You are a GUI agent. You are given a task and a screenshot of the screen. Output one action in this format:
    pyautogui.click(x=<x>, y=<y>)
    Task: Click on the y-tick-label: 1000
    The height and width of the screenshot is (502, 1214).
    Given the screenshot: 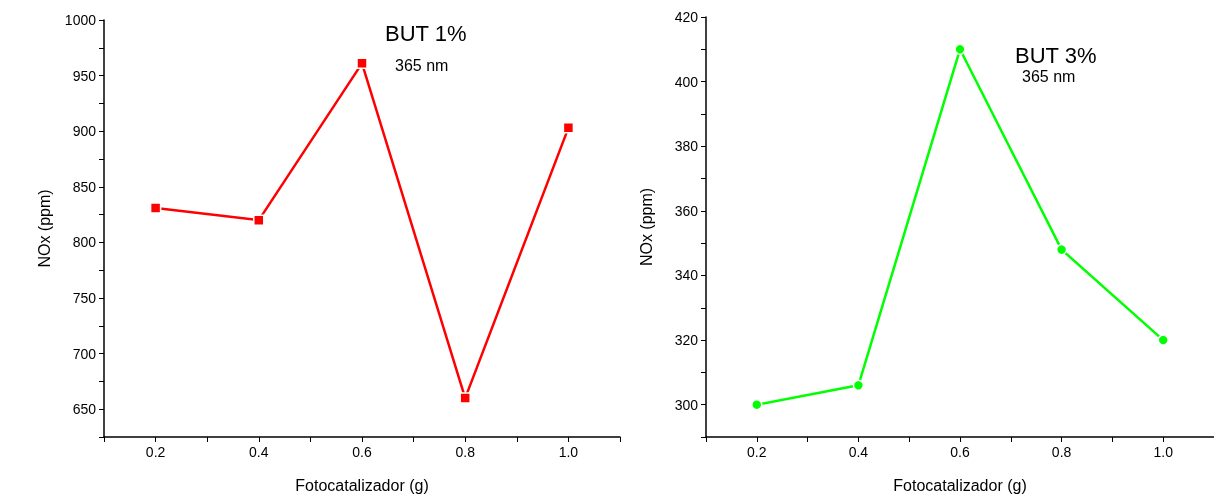 What is the action you would take?
    pyautogui.click(x=80, y=20)
    